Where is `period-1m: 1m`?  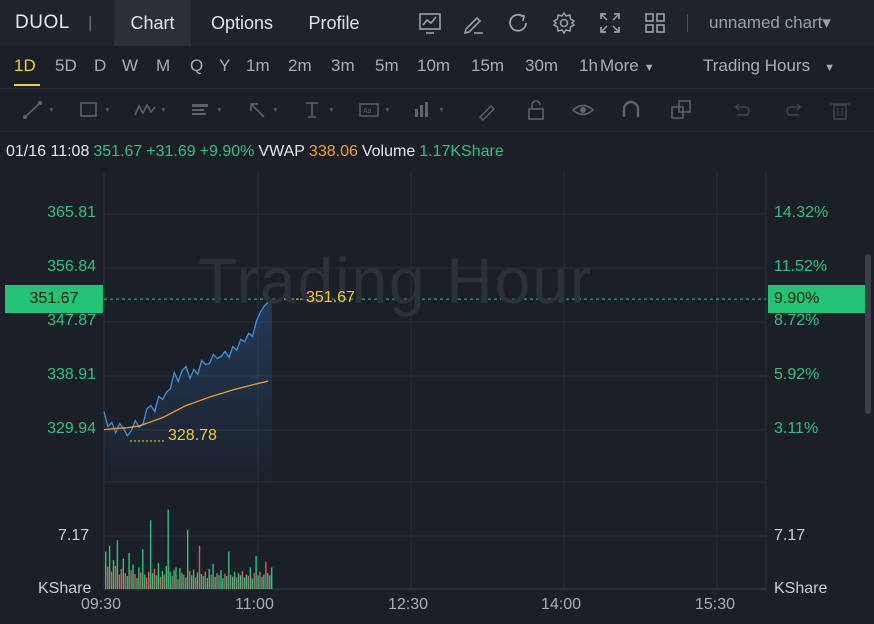
period-1m: 1m is located at coordinates (258, 65).